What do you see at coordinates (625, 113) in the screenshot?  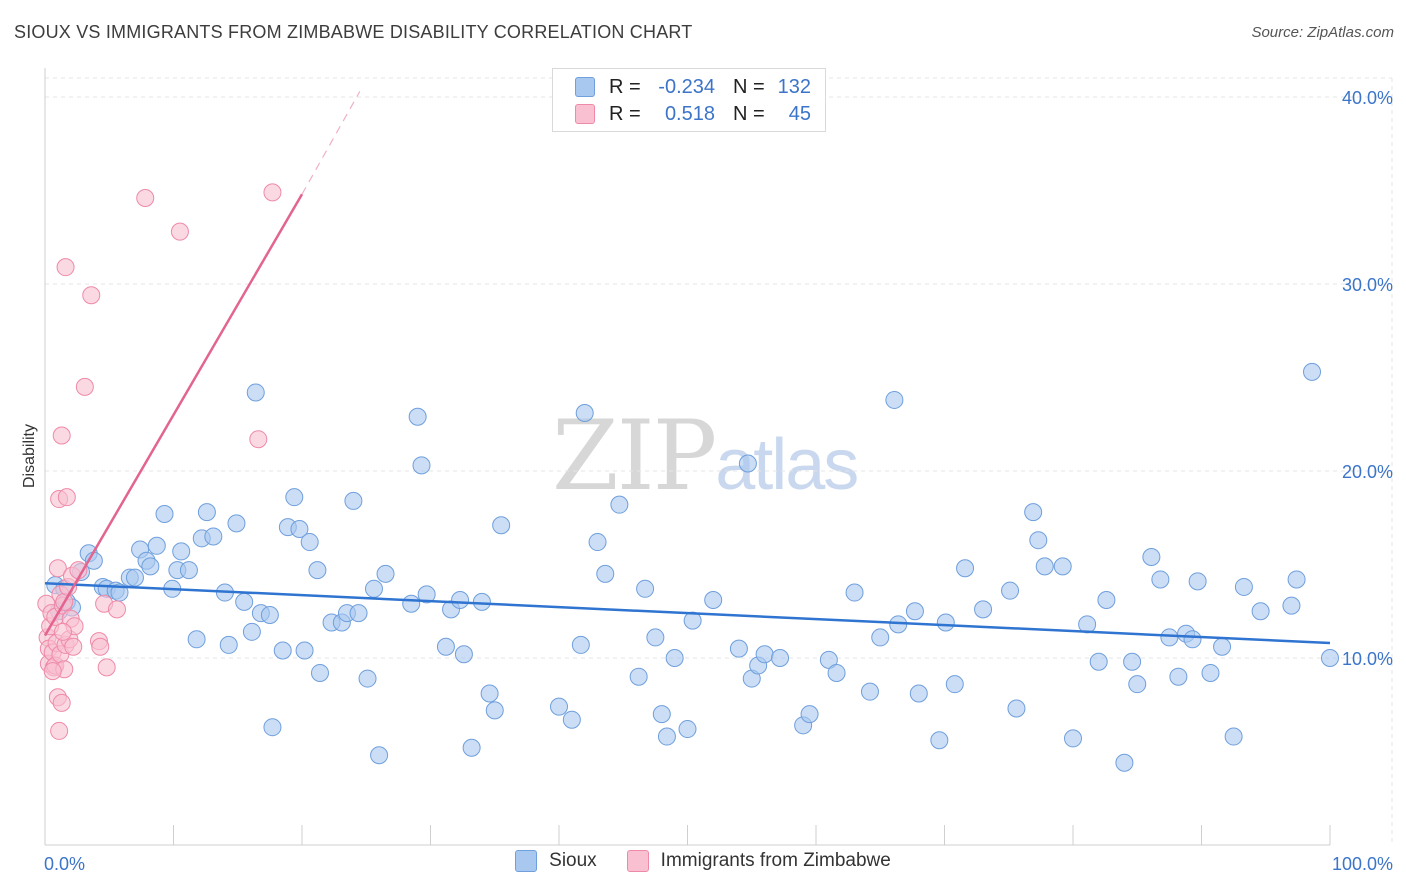 I see `r-label: R =` at bounding box center [625, 113].